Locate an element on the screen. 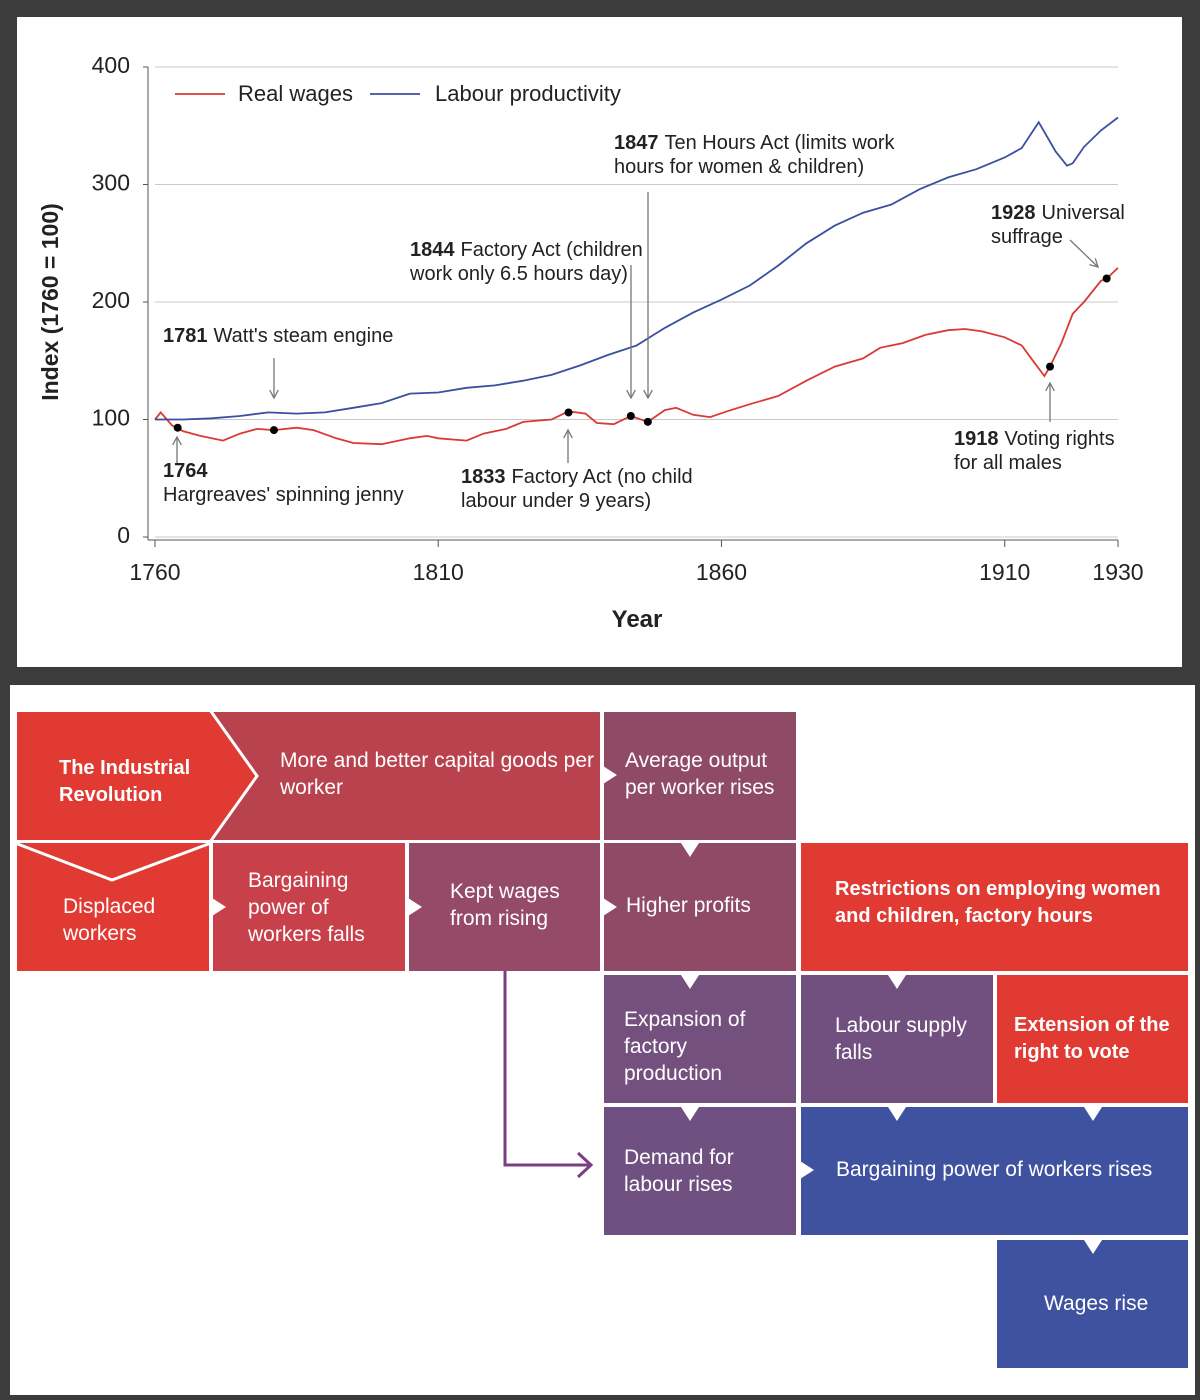 The height and width of the screenshot is (1400, 1200). annotation-line: labour under 9 years) is located at coordinates (556, 501).